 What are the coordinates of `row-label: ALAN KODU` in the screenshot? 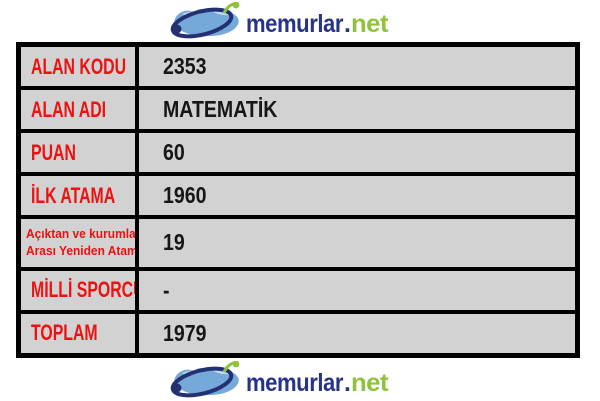 It's located at (79, 66).